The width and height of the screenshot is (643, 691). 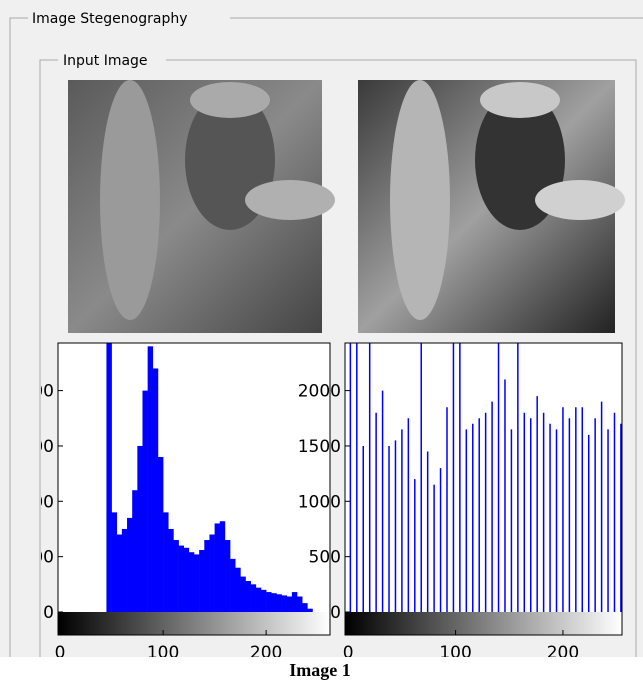 What do you see at coordinates (110, 19) in the screenshot?
I see `panel-title: Image Stegenography` at bounding box center [110, 19].